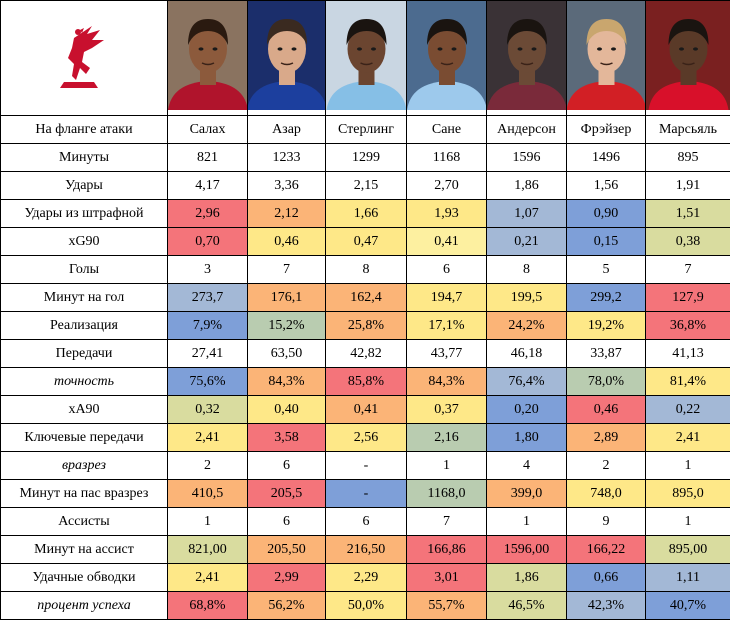 The width and height of the screenshot is (730, 620). I want to click on stat-cell: 1496, so click(606, 158).